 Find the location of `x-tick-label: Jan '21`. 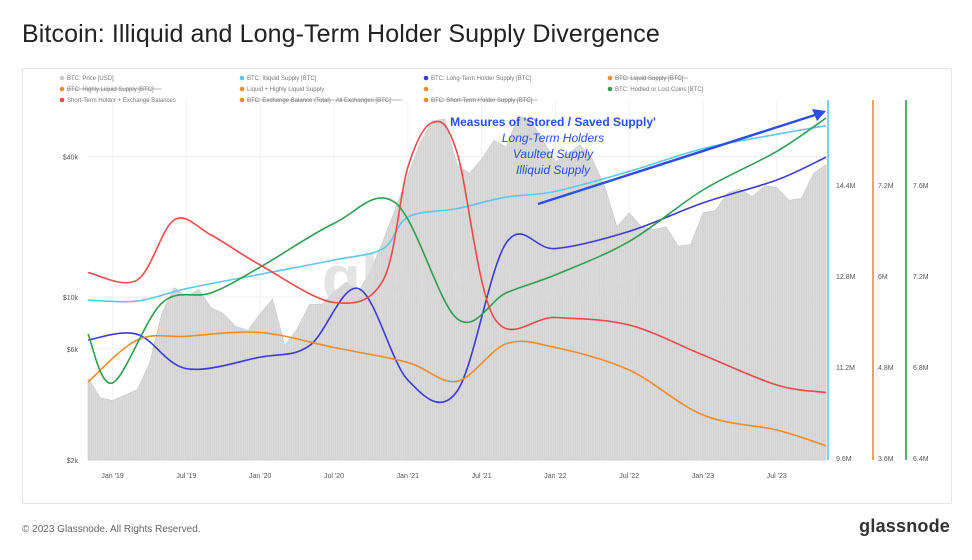

x-tick-label: Jan '21 is located at coordinates (408, 476).